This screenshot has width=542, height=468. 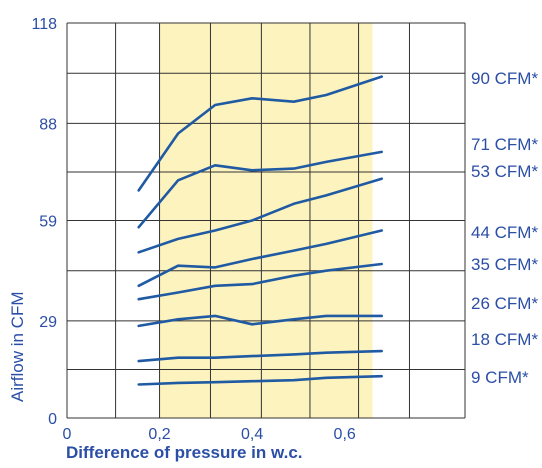 I want to click on series-label: 44 CFM*, so click(x=504, y=232).